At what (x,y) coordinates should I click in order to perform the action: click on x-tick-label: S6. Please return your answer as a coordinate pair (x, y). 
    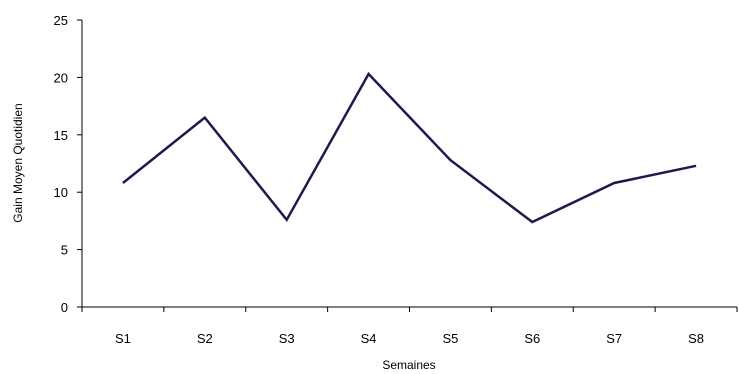
    Looking at the image, I should click on (532, 338).